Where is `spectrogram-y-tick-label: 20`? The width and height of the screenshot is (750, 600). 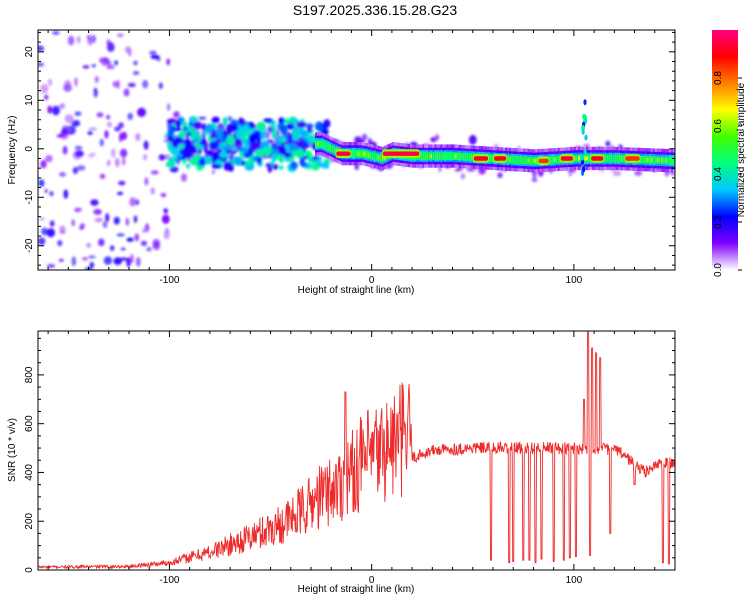 spectrogram-y-tick-label: 20 is located at coordinates (29, 52).